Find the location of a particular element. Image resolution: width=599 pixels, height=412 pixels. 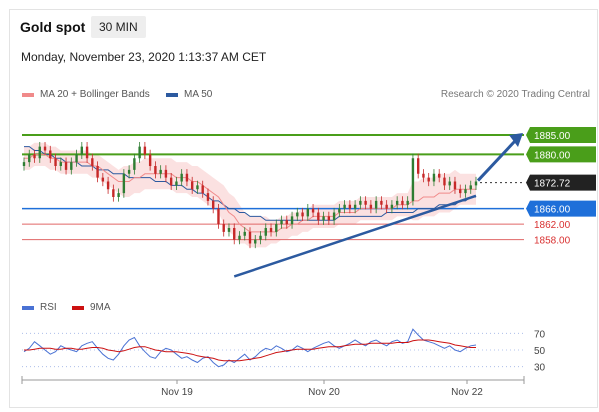

rsi-tick-label-1: 50 is located at coordinates (540, 351).